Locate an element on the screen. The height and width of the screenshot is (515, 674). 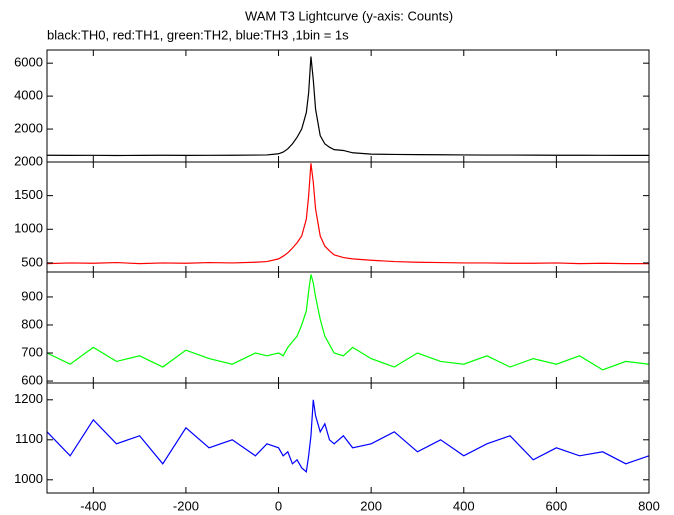
x-tick-label: 800 is located at coordinates (649, 505).